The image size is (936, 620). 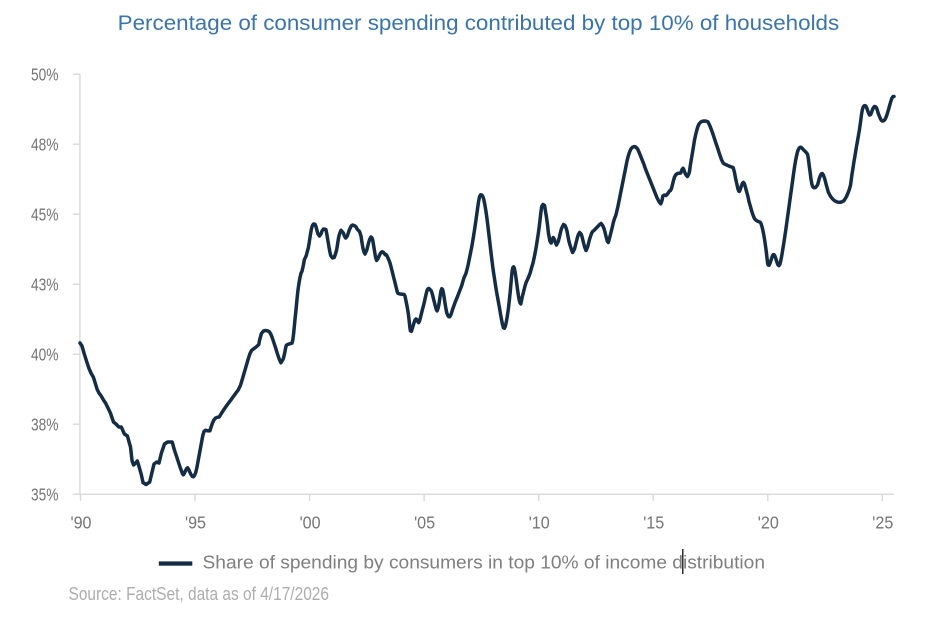 I want to click on svg-text: '95, so click(x=195, y=522).